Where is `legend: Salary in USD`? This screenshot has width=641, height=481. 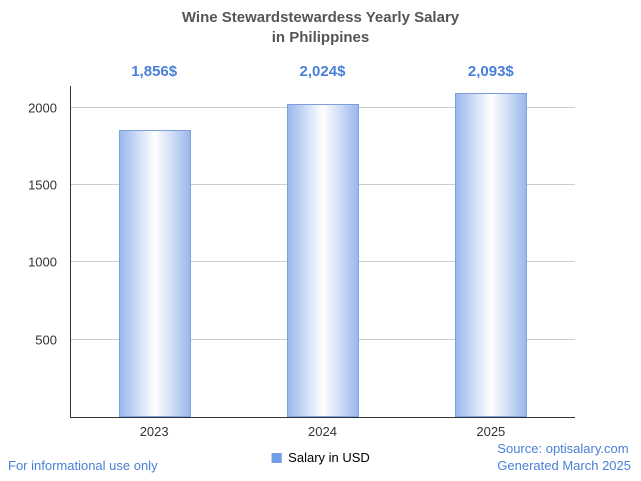 legend: Salary in USD is located at coordinates (320, 457).